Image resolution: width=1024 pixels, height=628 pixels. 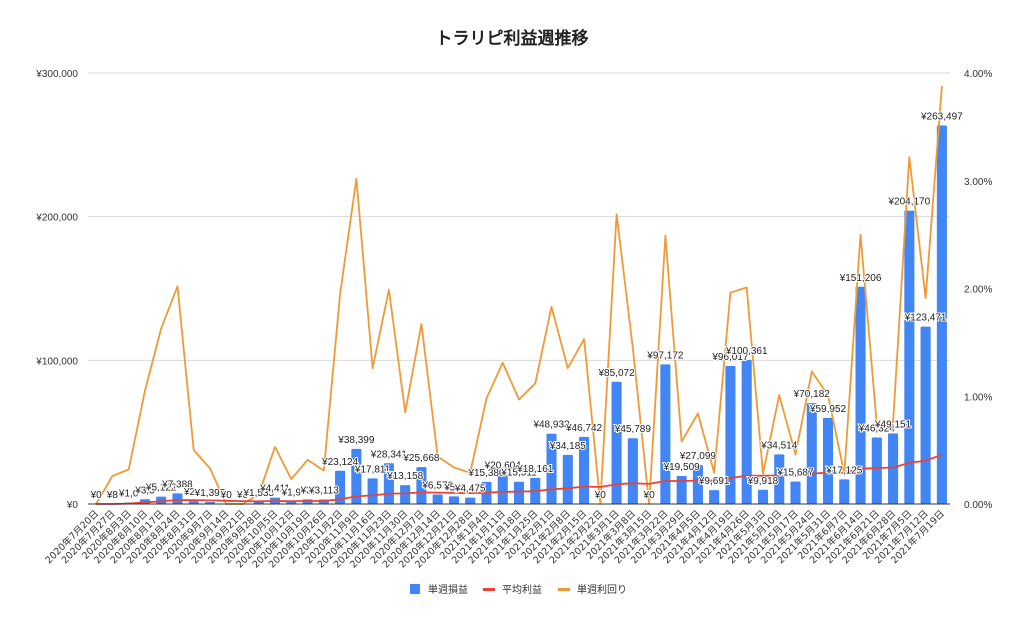 I want to click on legend-swatch-square-icon, so click(x=415, y=589).